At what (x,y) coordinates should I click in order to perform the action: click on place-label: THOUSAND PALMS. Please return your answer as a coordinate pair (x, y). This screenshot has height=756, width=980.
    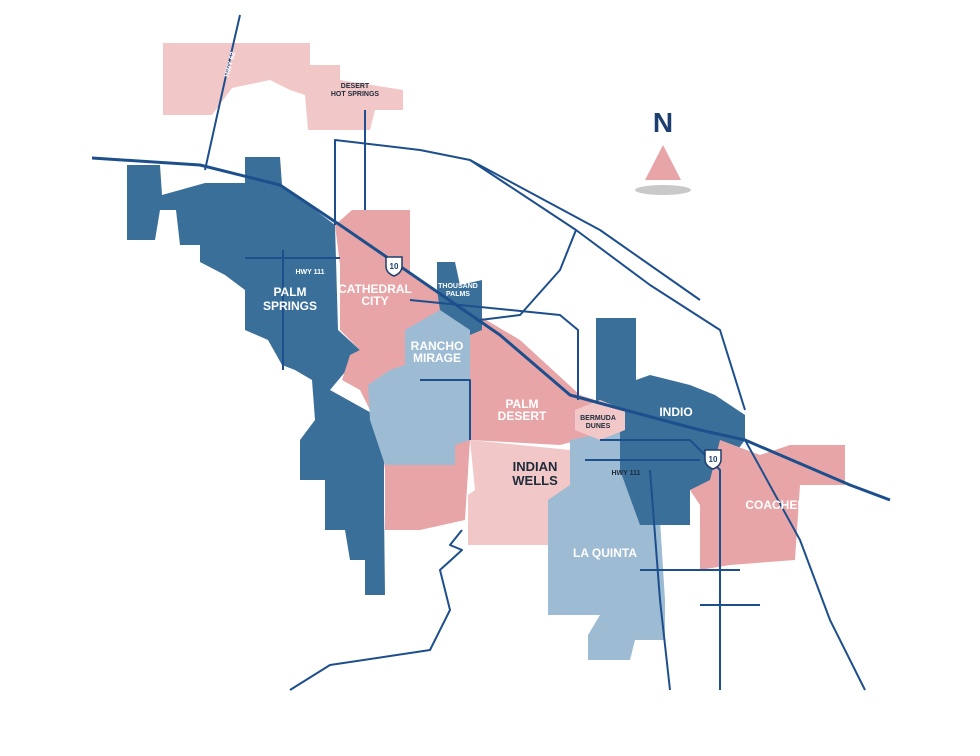
    Looking at the image, I should click on (458, 290).